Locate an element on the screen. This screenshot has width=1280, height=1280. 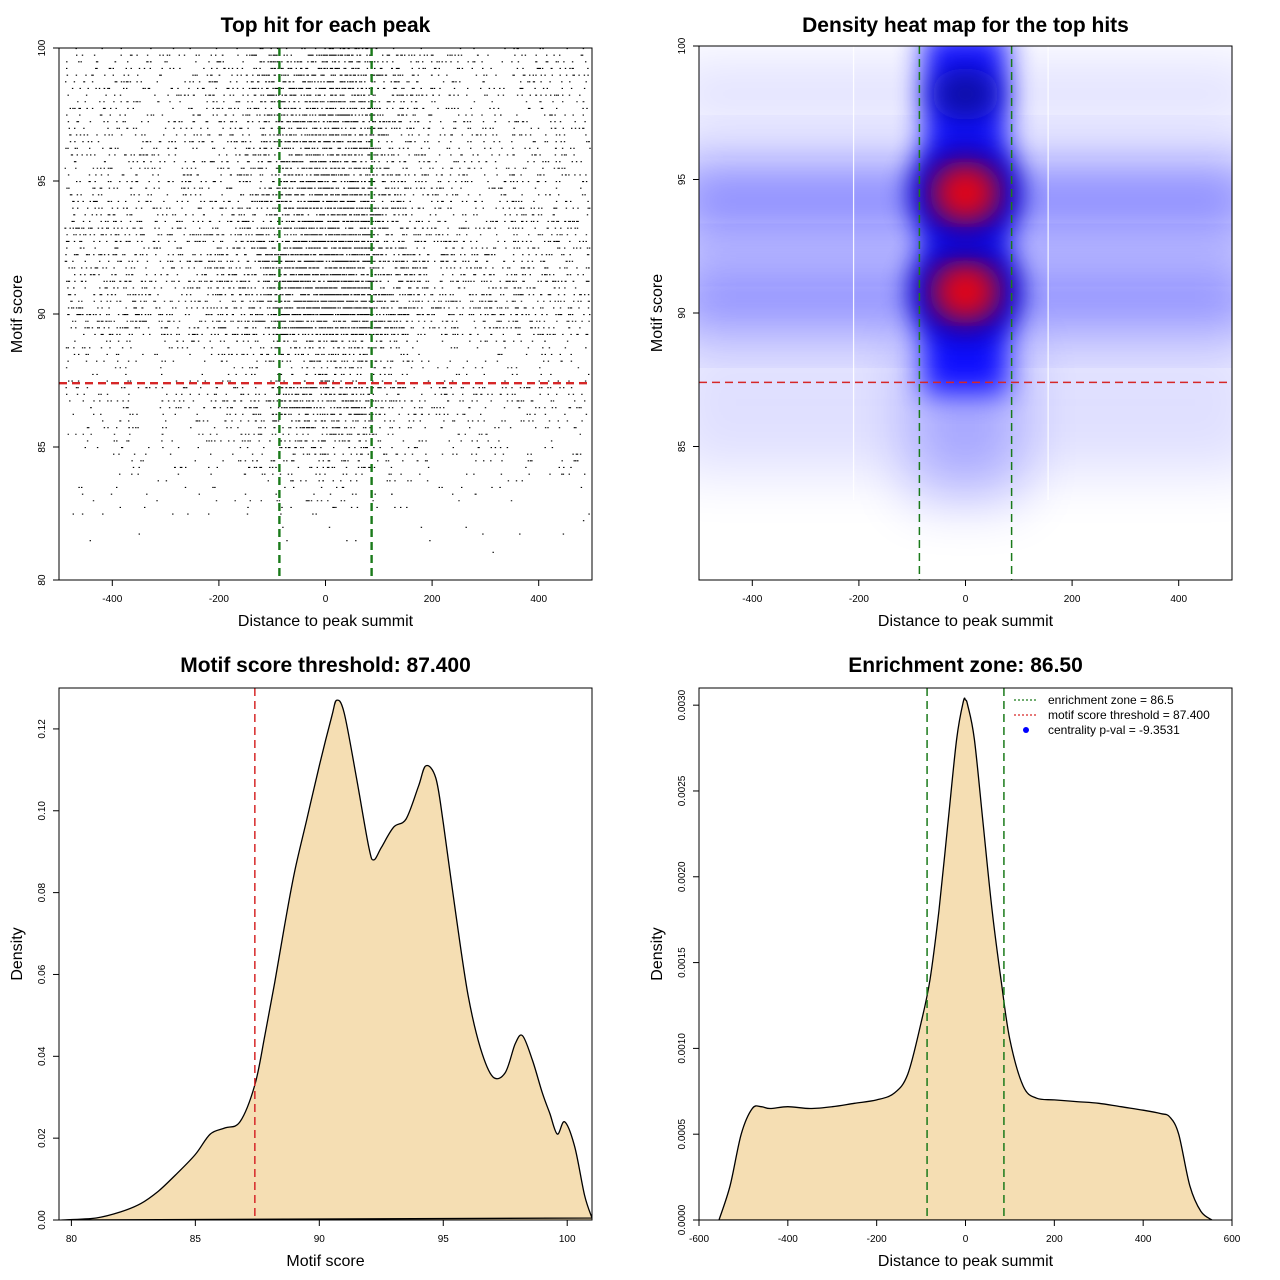
legend-entry: motif score threshold = 87.400 is located at coordinates (1129, 715).